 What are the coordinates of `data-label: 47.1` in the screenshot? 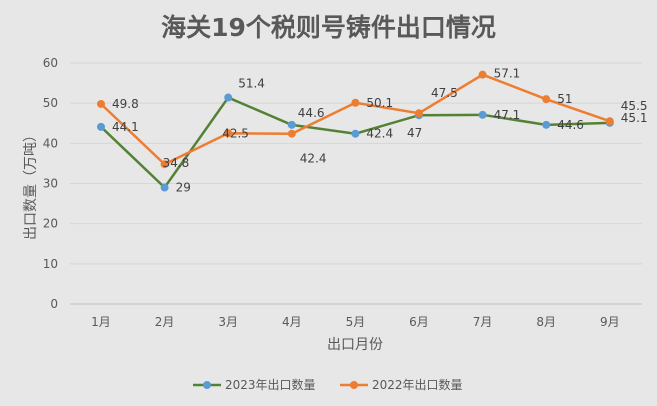 It's located at (507, 115).